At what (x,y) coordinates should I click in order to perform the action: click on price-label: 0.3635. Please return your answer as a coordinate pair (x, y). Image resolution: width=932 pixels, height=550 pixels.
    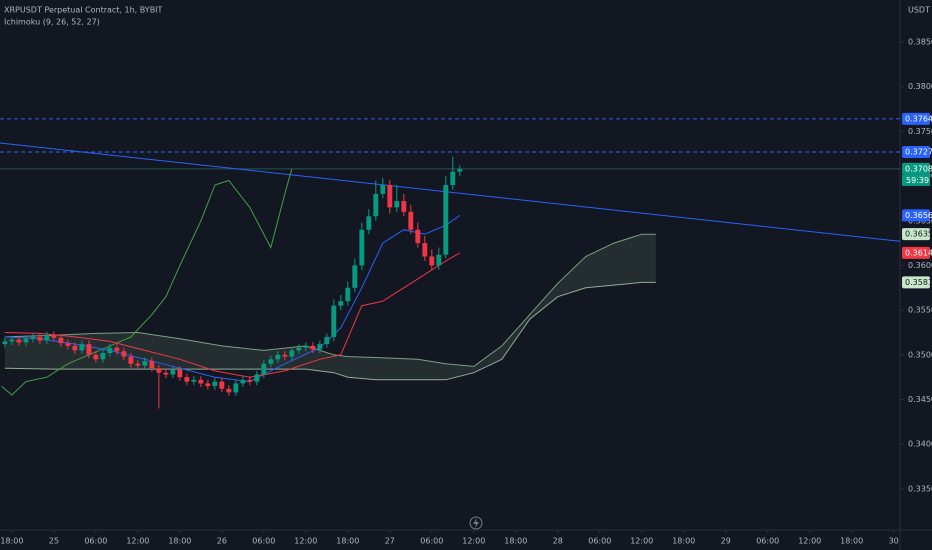
    Looking at the image, I should click on (918, 234).